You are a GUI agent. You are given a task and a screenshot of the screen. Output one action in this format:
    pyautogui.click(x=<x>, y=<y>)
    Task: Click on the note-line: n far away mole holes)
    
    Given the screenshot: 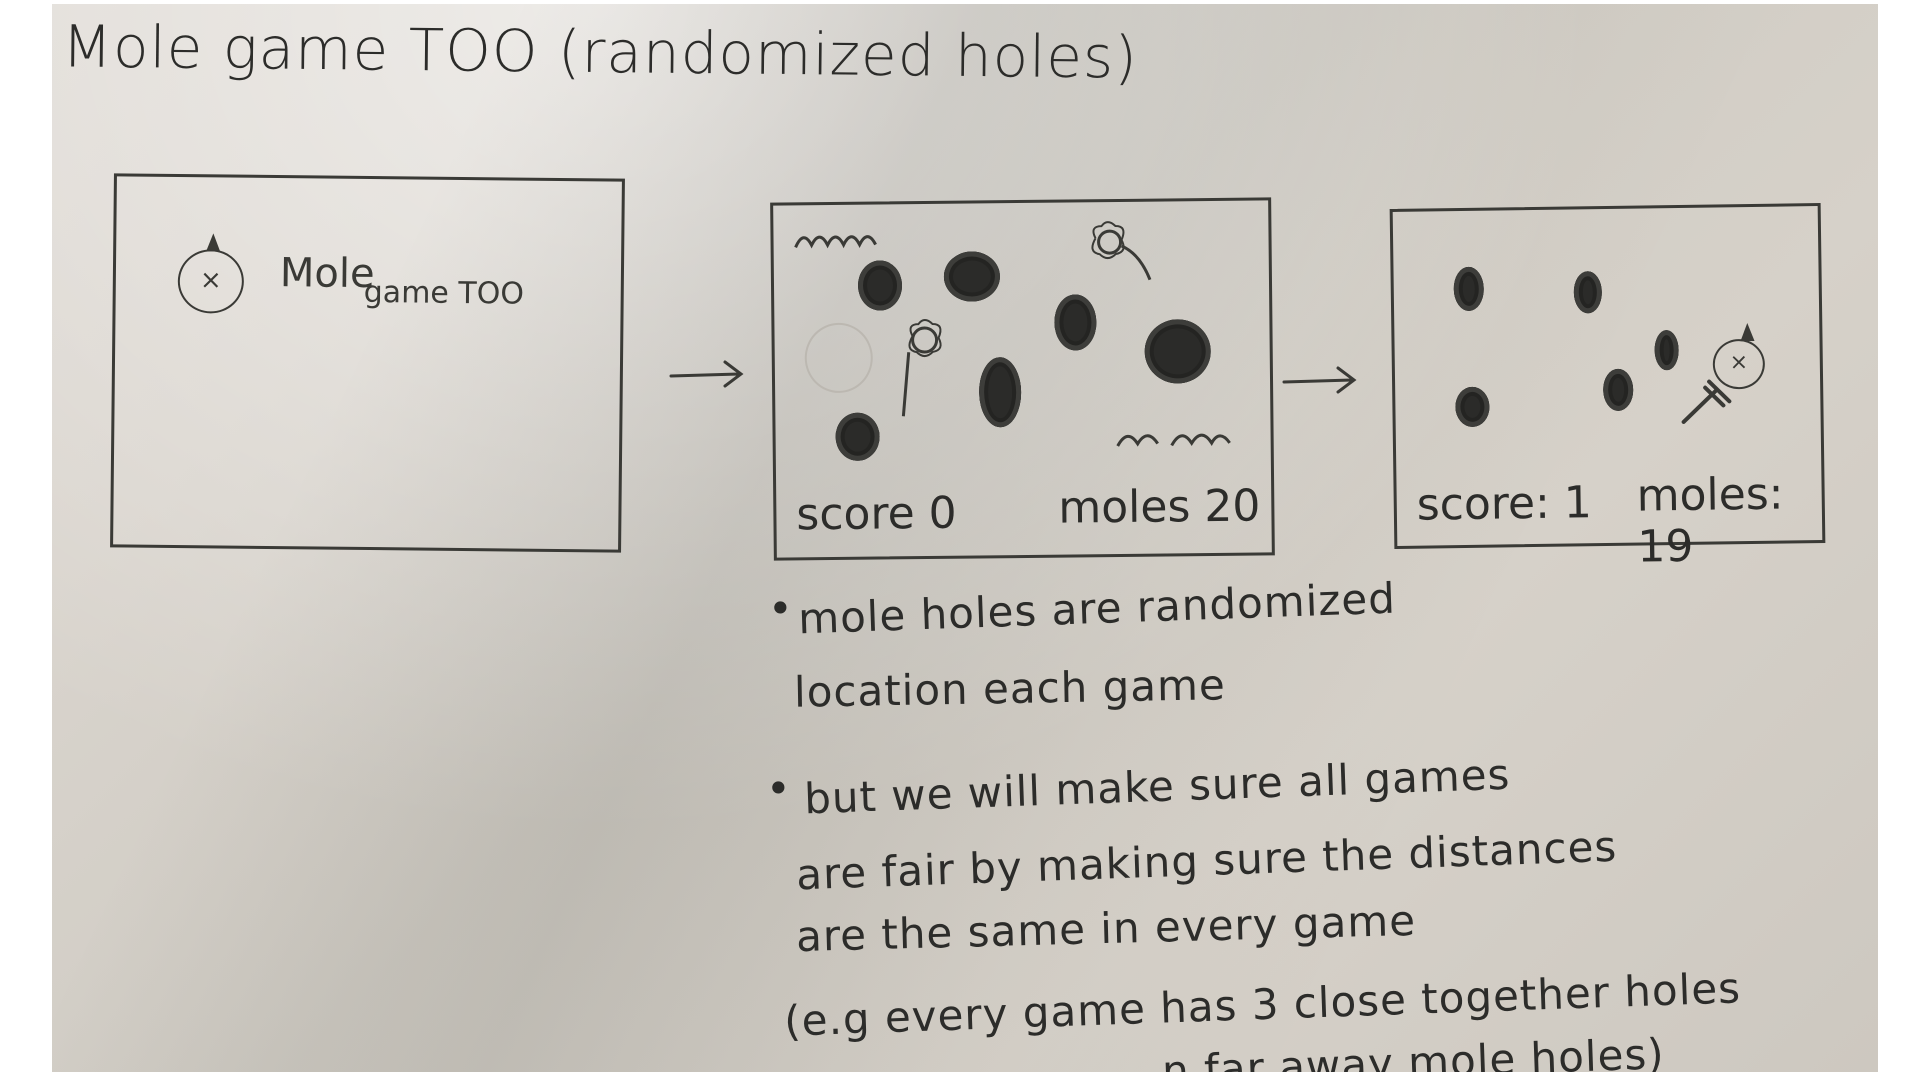 What is the action you would take?
    pyautogui.click(x=1413, y=1050)
    